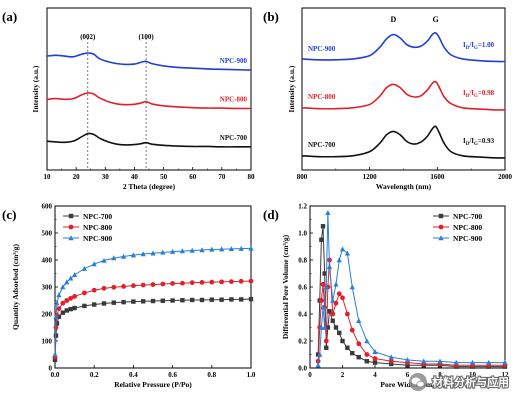  What do you see at coordinates (77, 177) in the screenshot?
I see `panel-a-x-tick-label: 20` at bounding box center [77, 177].